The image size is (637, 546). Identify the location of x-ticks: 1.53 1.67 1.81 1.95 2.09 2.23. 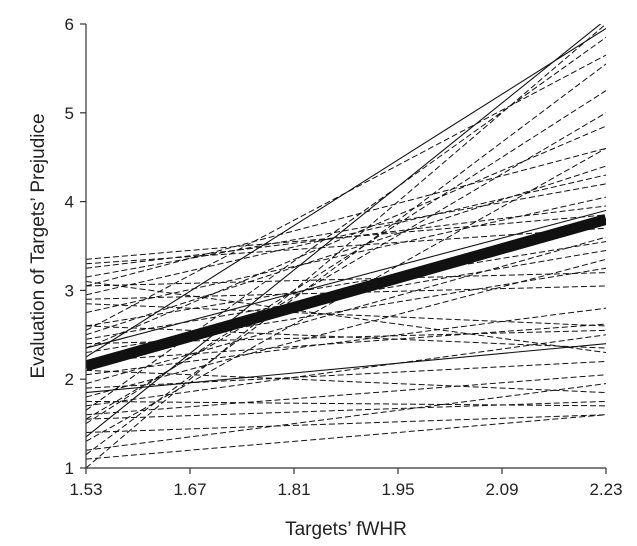
(346, 483).